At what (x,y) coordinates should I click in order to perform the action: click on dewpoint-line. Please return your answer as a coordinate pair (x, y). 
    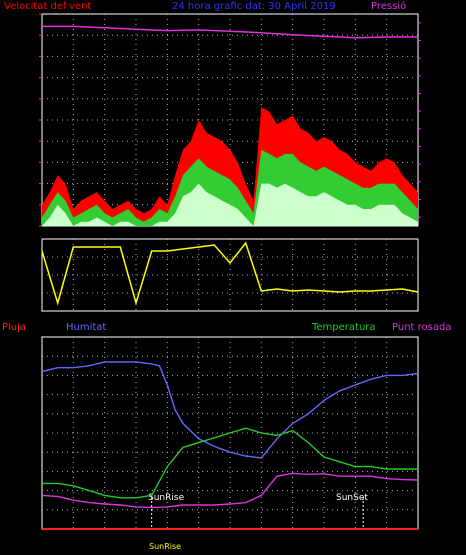
    Looking at the image, I should click on (230, 490).